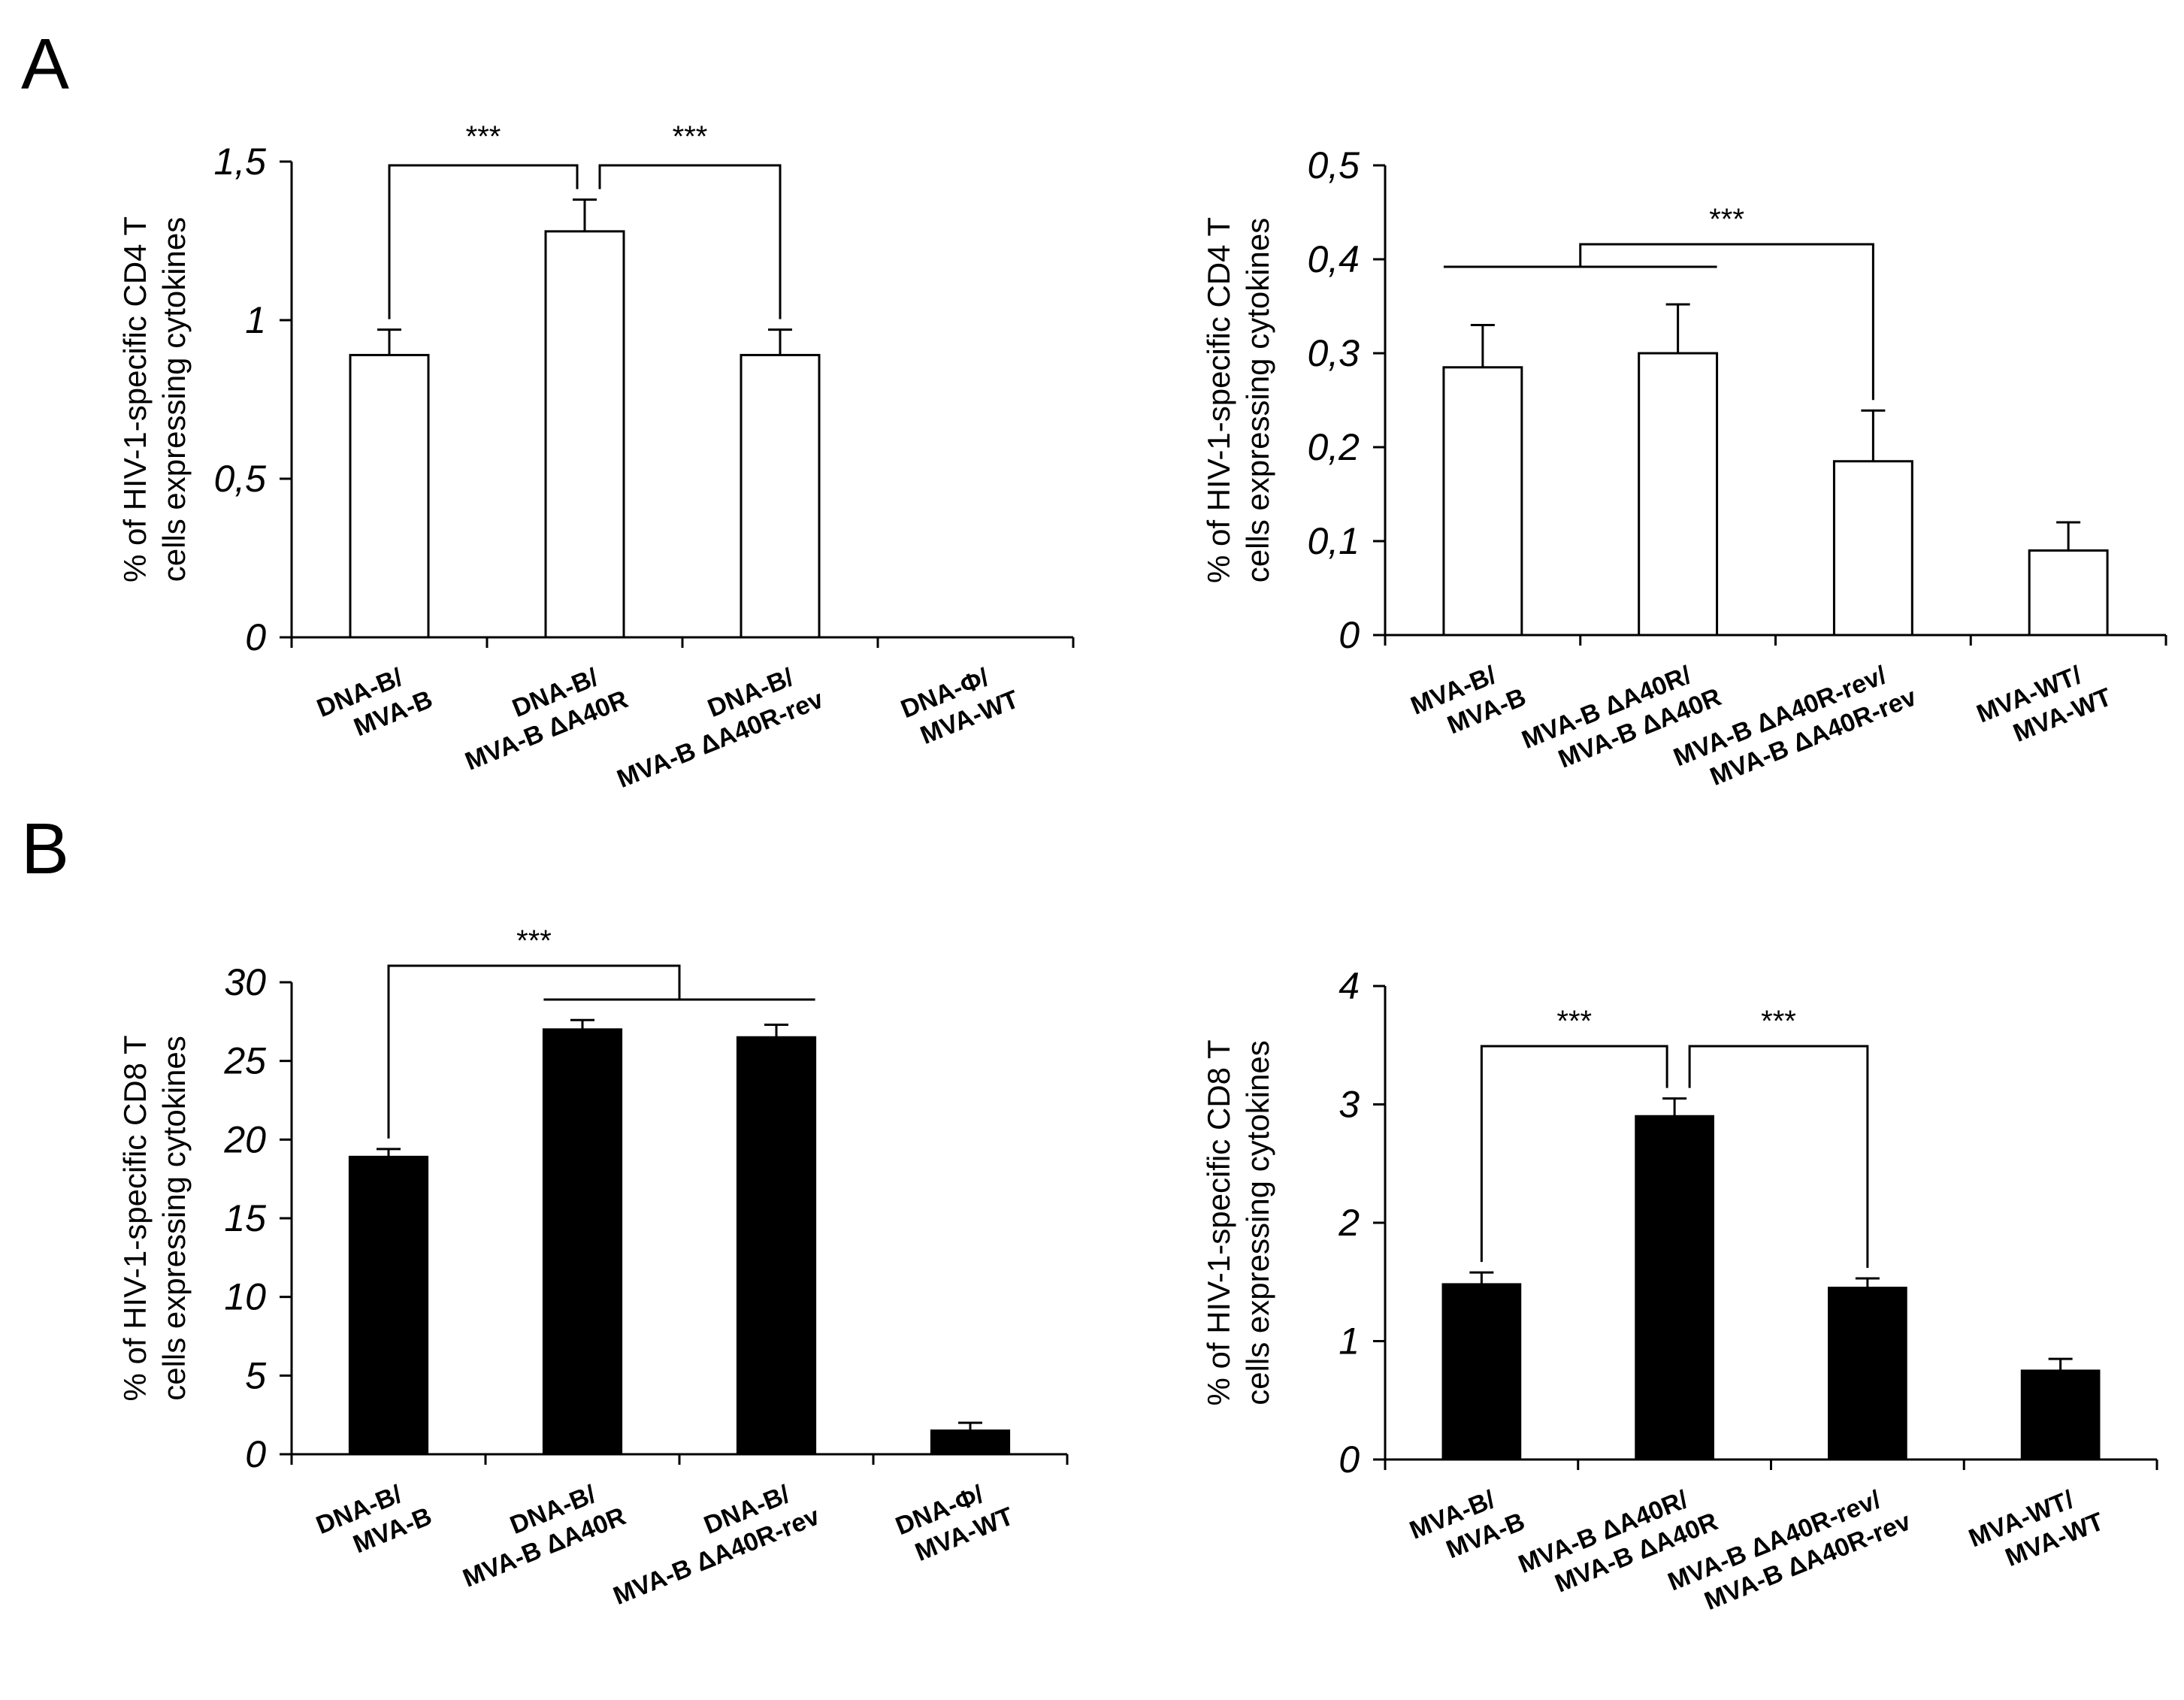 The image size is (2184, 1700). Describe the element at coordinates (245, 1297) in the screenshot. I see `y-tick-label: 10` at that location.